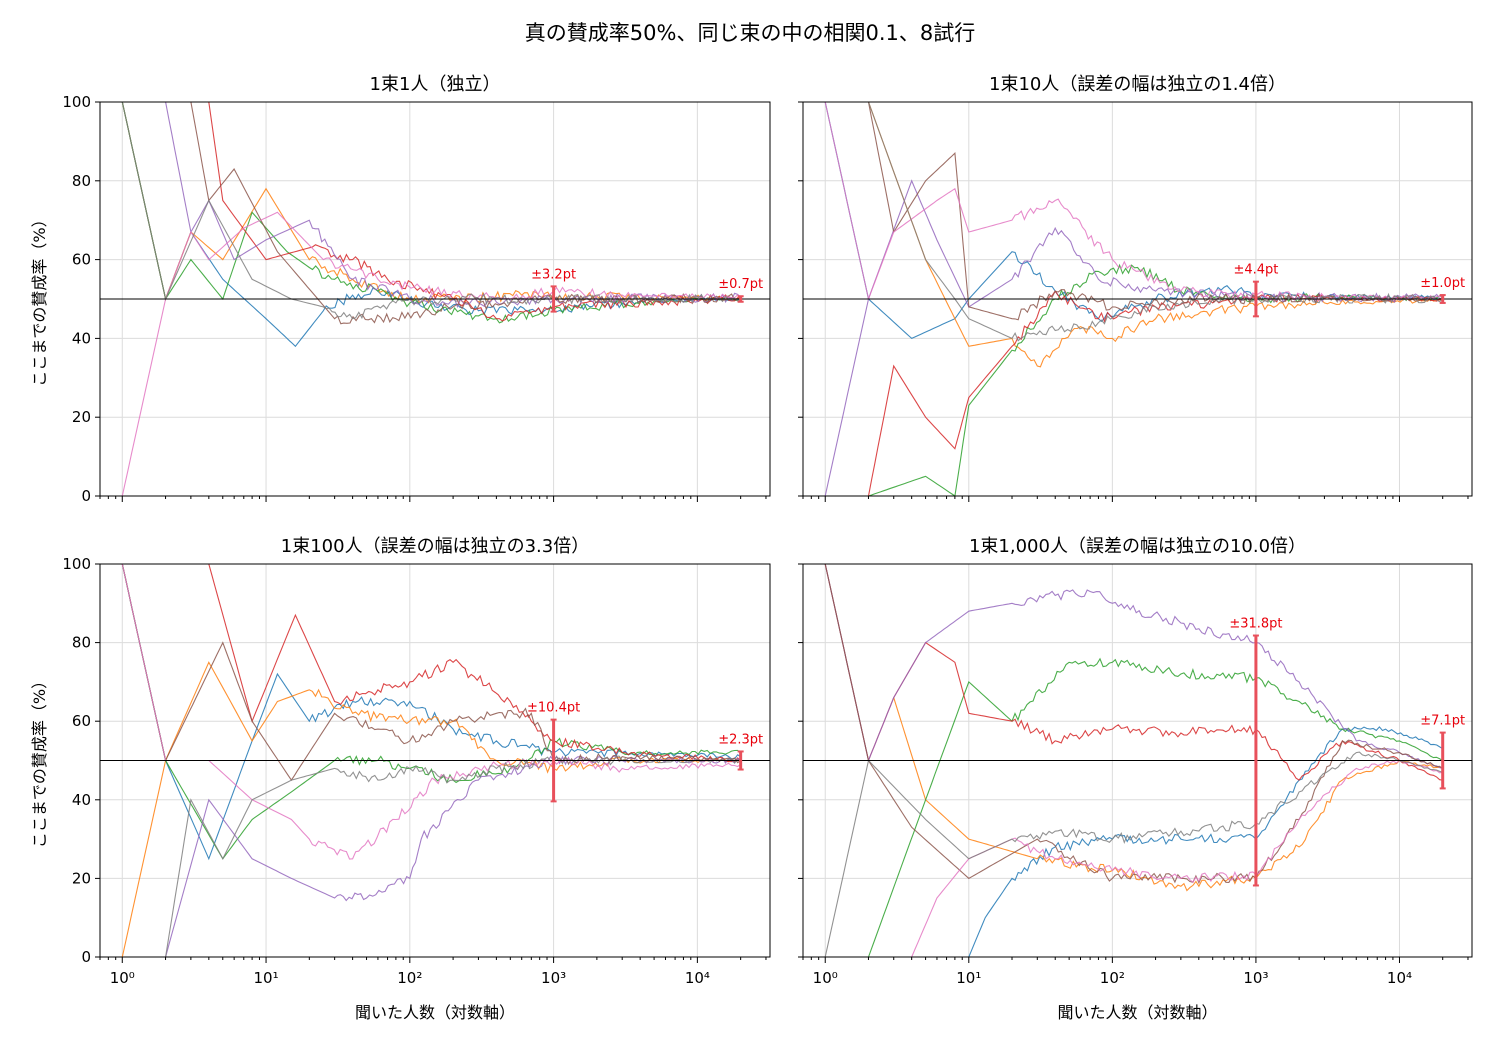 The width and height of the screenshot is (1500, 1050). Describe the element at coordinates (553, 708) in the screenshot. I see `error-annotation: ±10.4pt` at that location.